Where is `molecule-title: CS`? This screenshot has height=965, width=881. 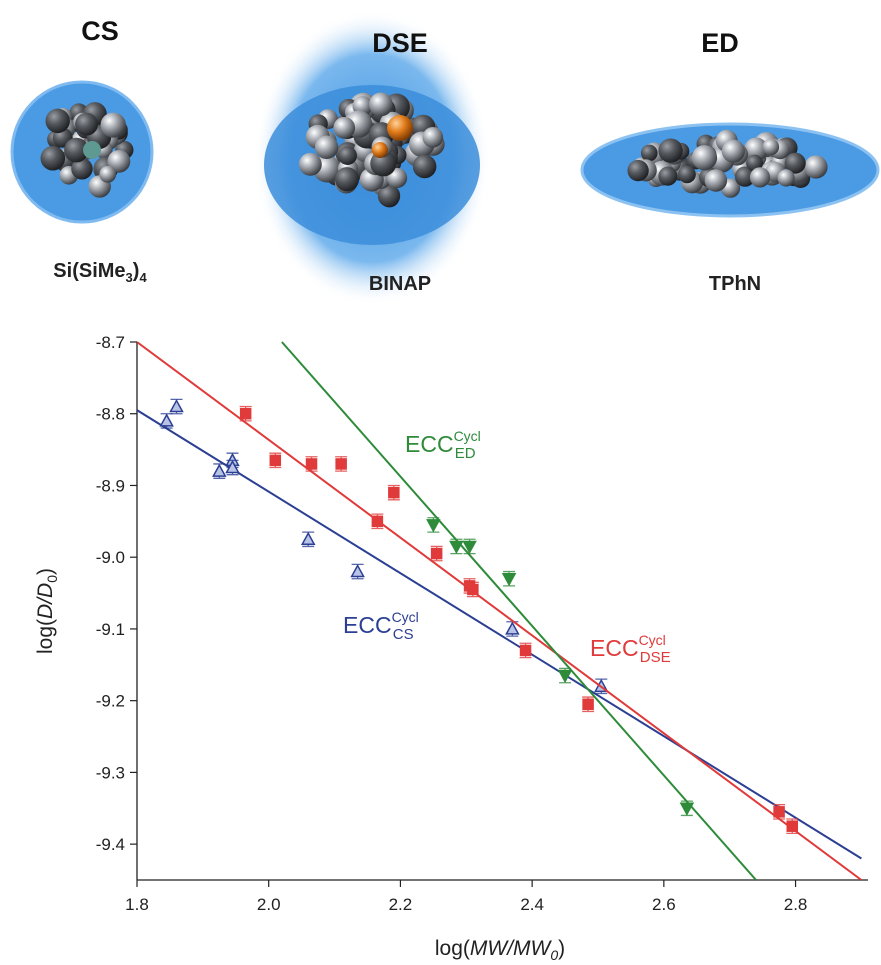
molecule-title: CS is located at coordinates (100, 31).